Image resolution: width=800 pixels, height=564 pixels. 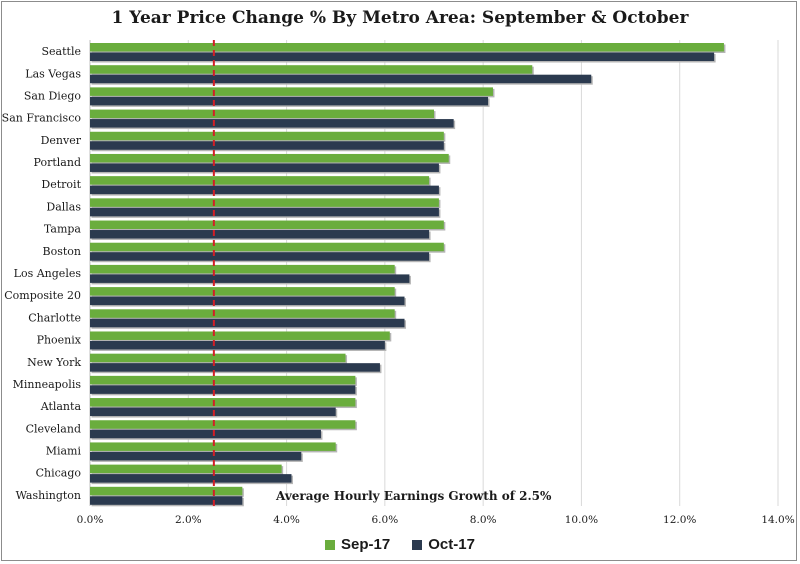 I want to click on category-label: Tampa, so click(x=63, y=229).